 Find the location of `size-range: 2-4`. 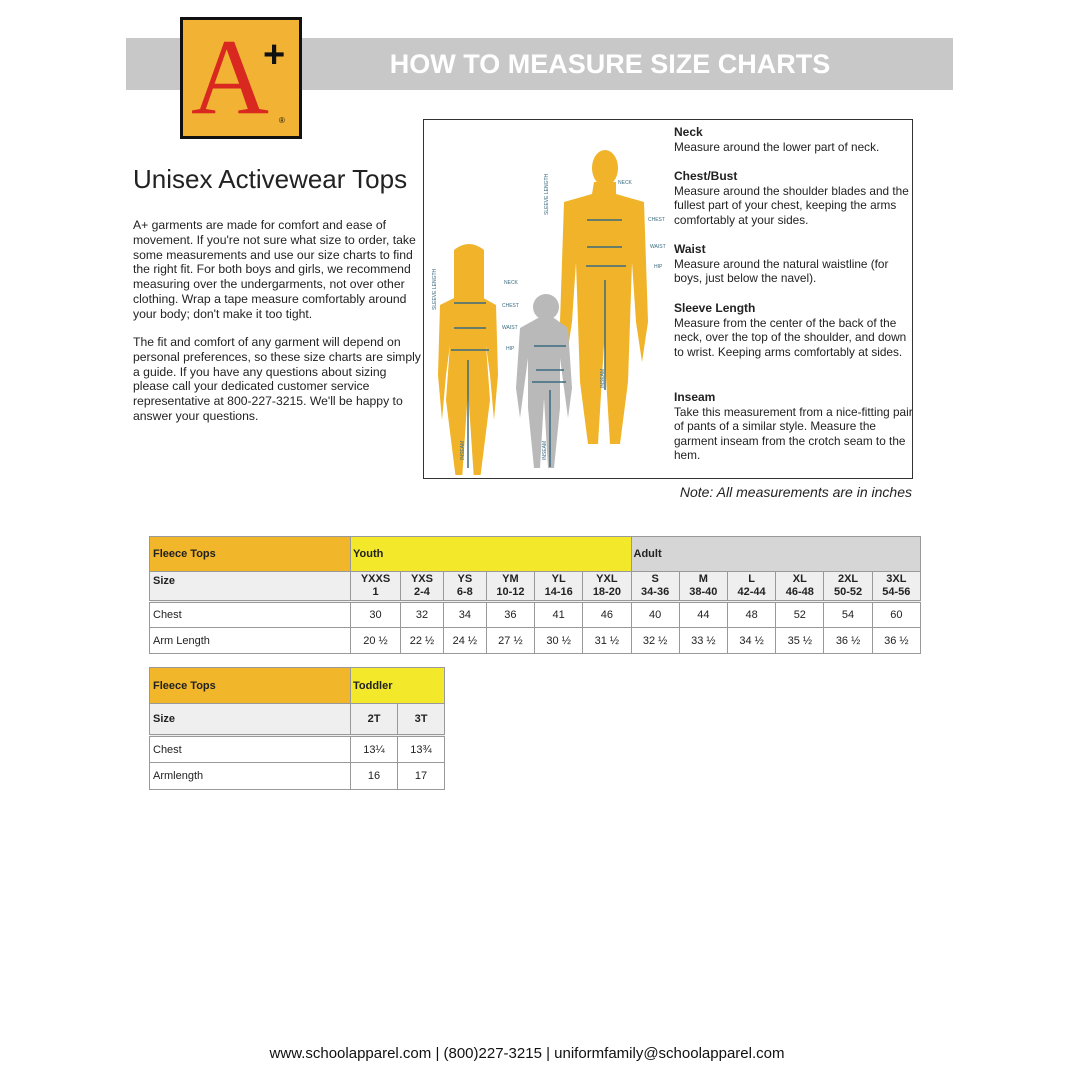

size-range: 2-4 is located at coordinates (422, 592).